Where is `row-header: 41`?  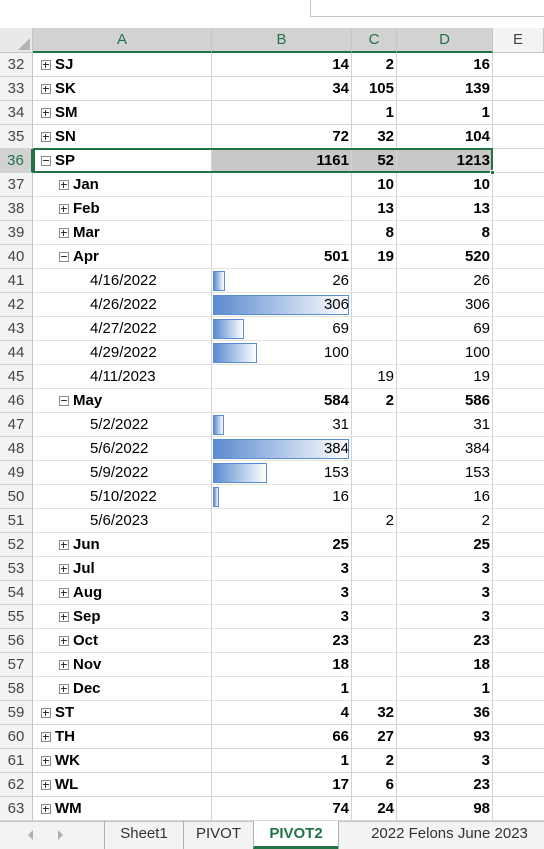
row-header: 41 is located at coordinates (16, 281).